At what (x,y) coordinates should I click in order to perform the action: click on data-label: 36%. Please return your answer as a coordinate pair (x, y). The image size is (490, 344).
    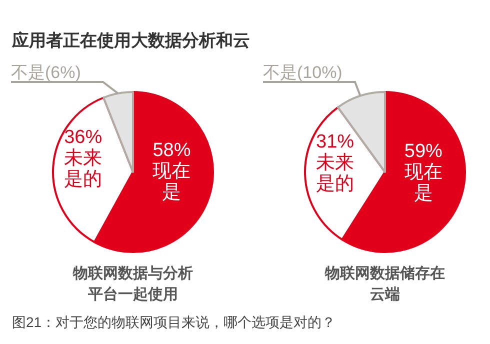
    Looking at the image, I should click on (83, 137).